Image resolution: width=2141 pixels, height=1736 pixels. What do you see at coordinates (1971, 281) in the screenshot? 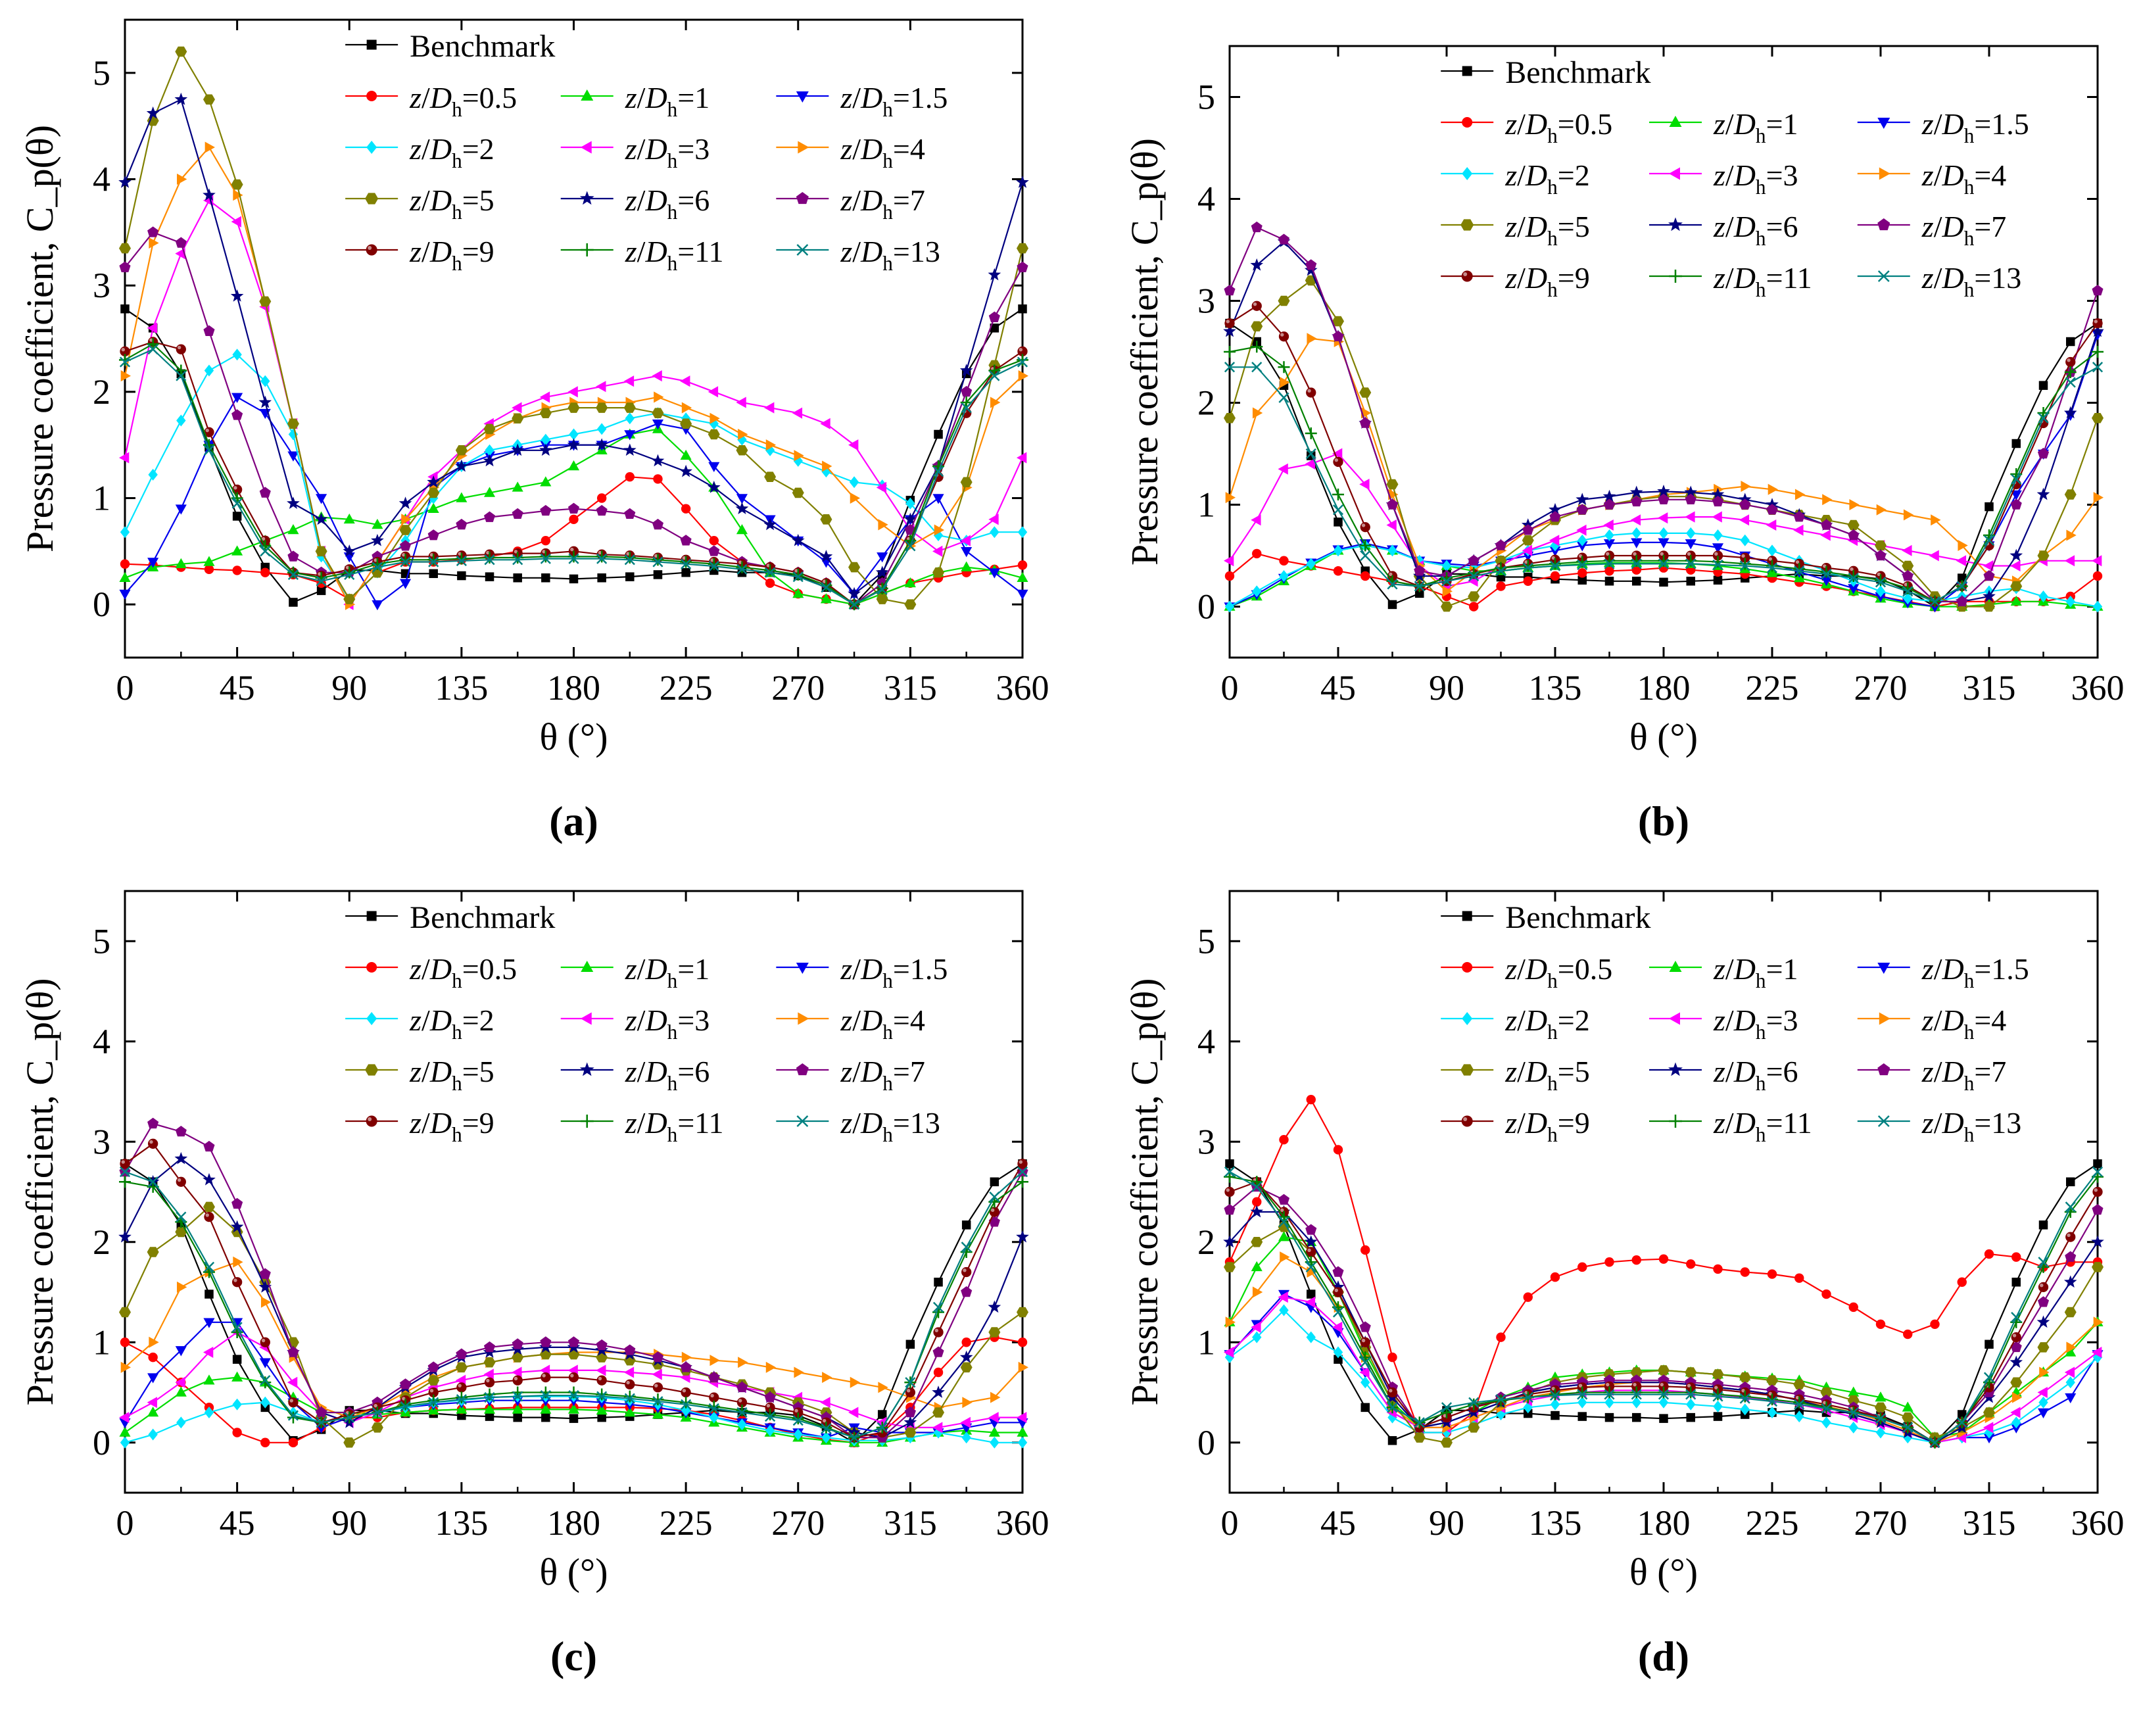
I see `legend-label: z/Dh=13` at bounding box center [1971, 281].